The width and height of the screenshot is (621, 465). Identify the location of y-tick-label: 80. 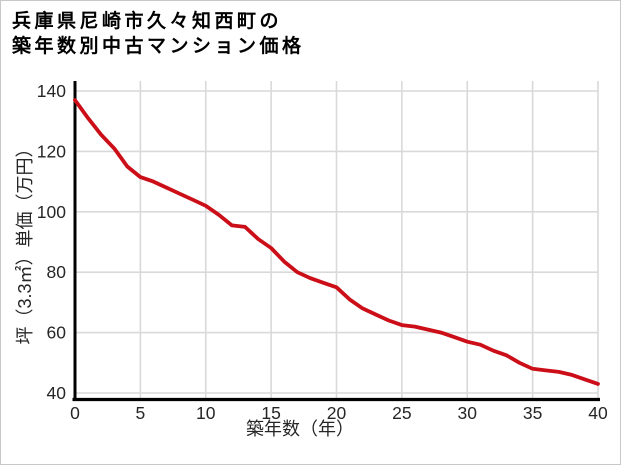
(57, 272).